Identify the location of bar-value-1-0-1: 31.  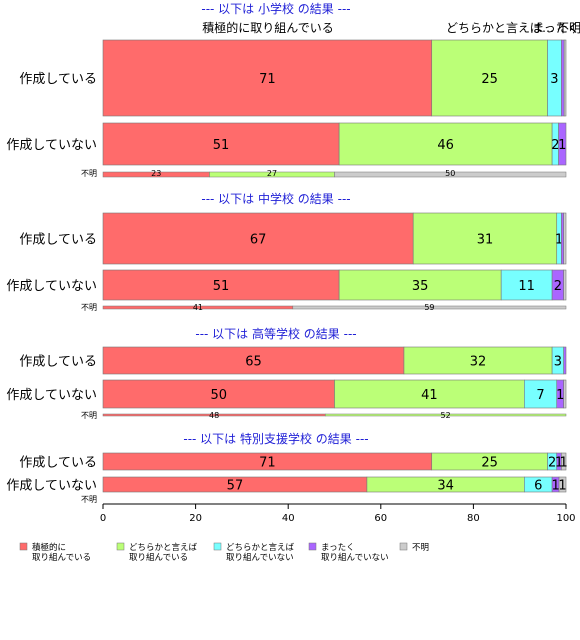
(485, 240).